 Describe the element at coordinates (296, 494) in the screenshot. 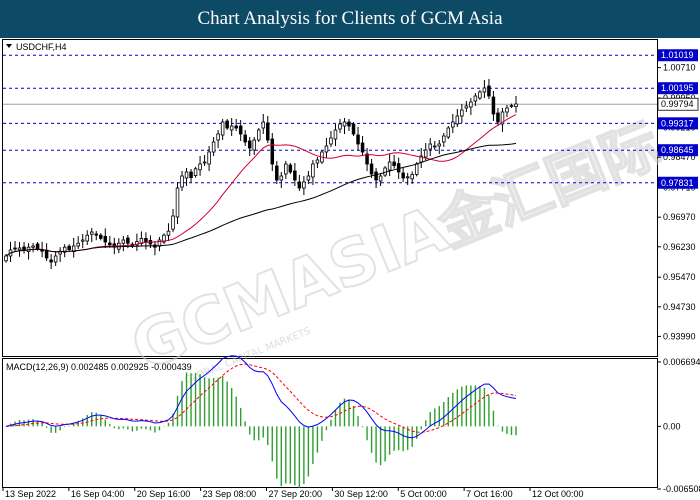

I see `time-tick-label: 27 Sep 20:00` at that location.